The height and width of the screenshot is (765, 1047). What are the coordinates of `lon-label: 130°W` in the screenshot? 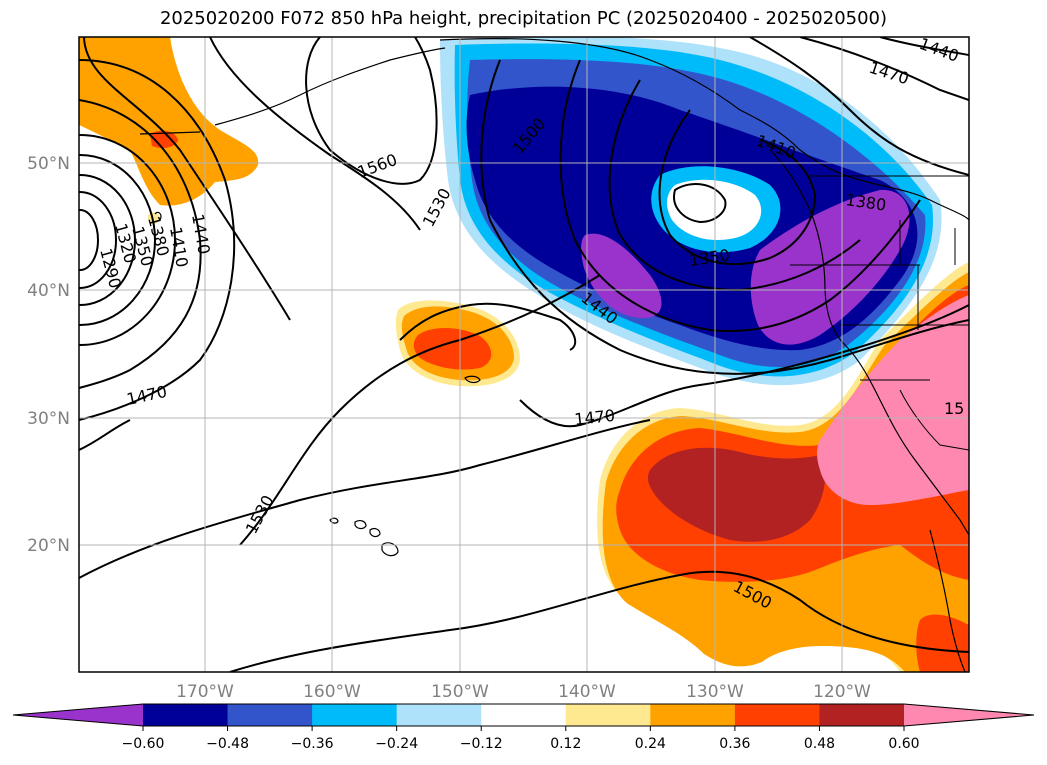 It's located at (715, 692).